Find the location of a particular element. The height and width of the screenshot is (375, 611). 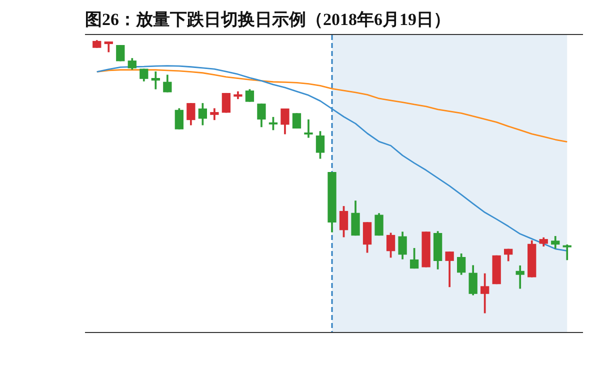

chart-title: 图26：放量下跌日切换日示例（2018年6月19日） is located at coordinates (334, 21).